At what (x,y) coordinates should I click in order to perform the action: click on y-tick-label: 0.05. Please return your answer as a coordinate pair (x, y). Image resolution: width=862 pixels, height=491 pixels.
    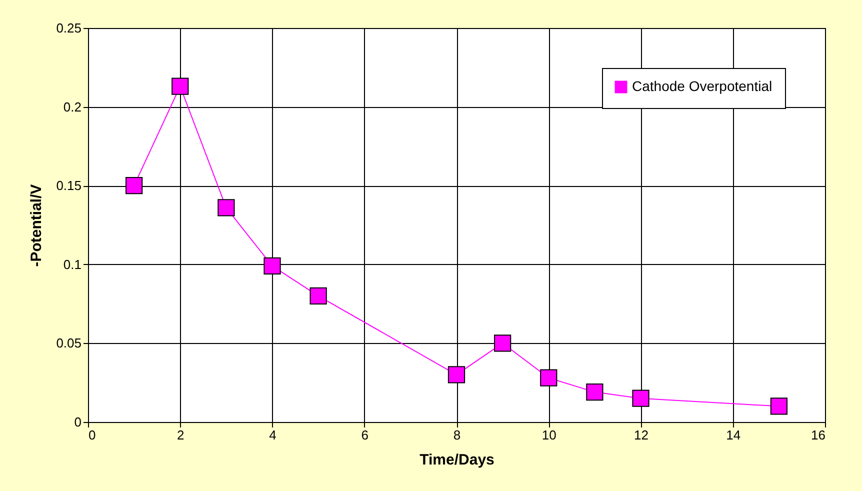
    Looking at the image, I should click on (69, 343).